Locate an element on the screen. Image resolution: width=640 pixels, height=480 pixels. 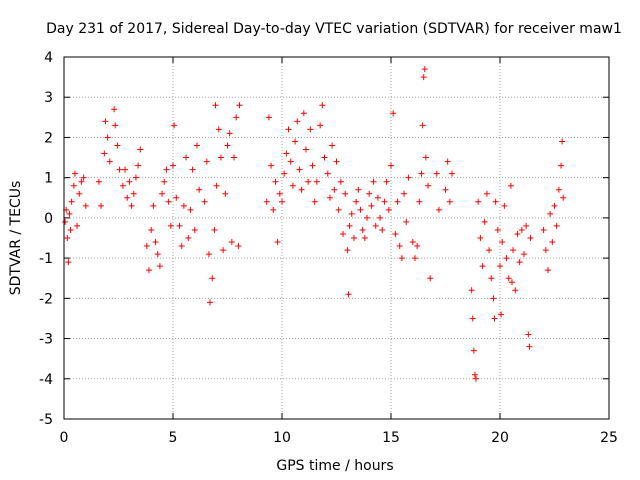
x-tick-label: 25 is located at coordinates (609, 438).